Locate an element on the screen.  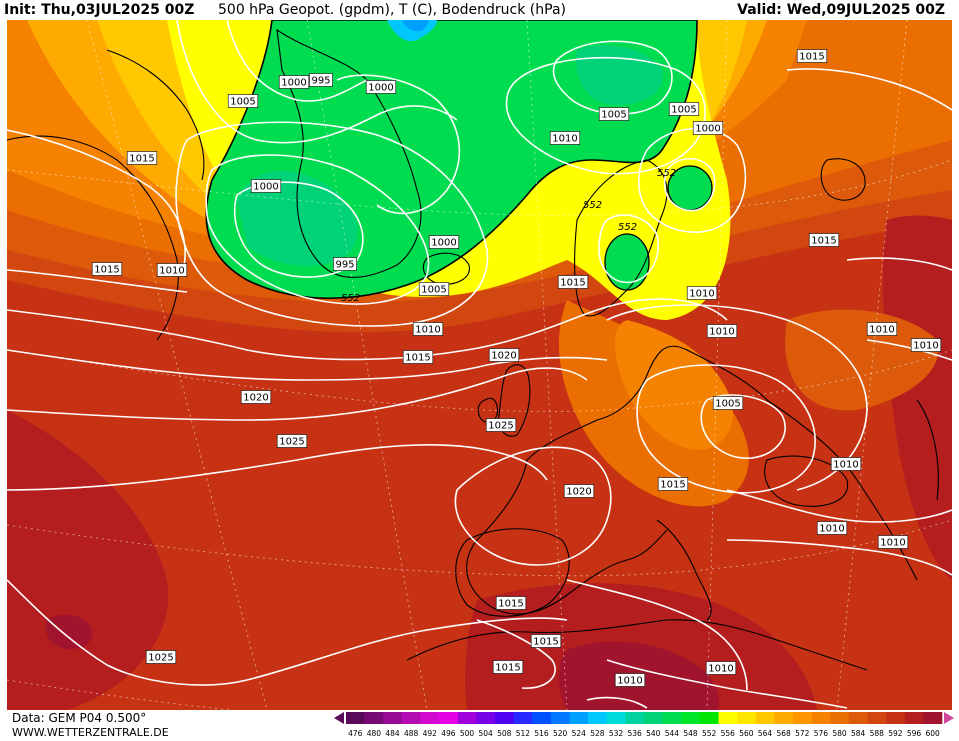
site-url: WWW.WETTERZENTRALE.DE is located at coordinates (90, 732).